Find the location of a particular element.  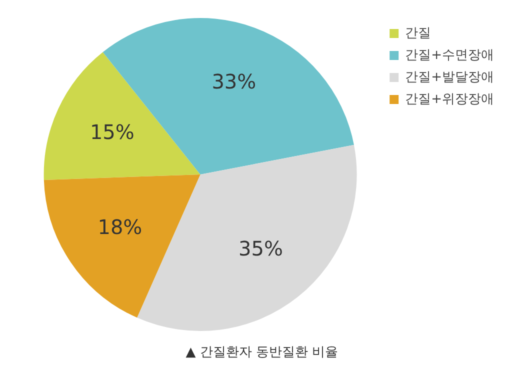

data-label: 18% is located at coordinates (120, 227).